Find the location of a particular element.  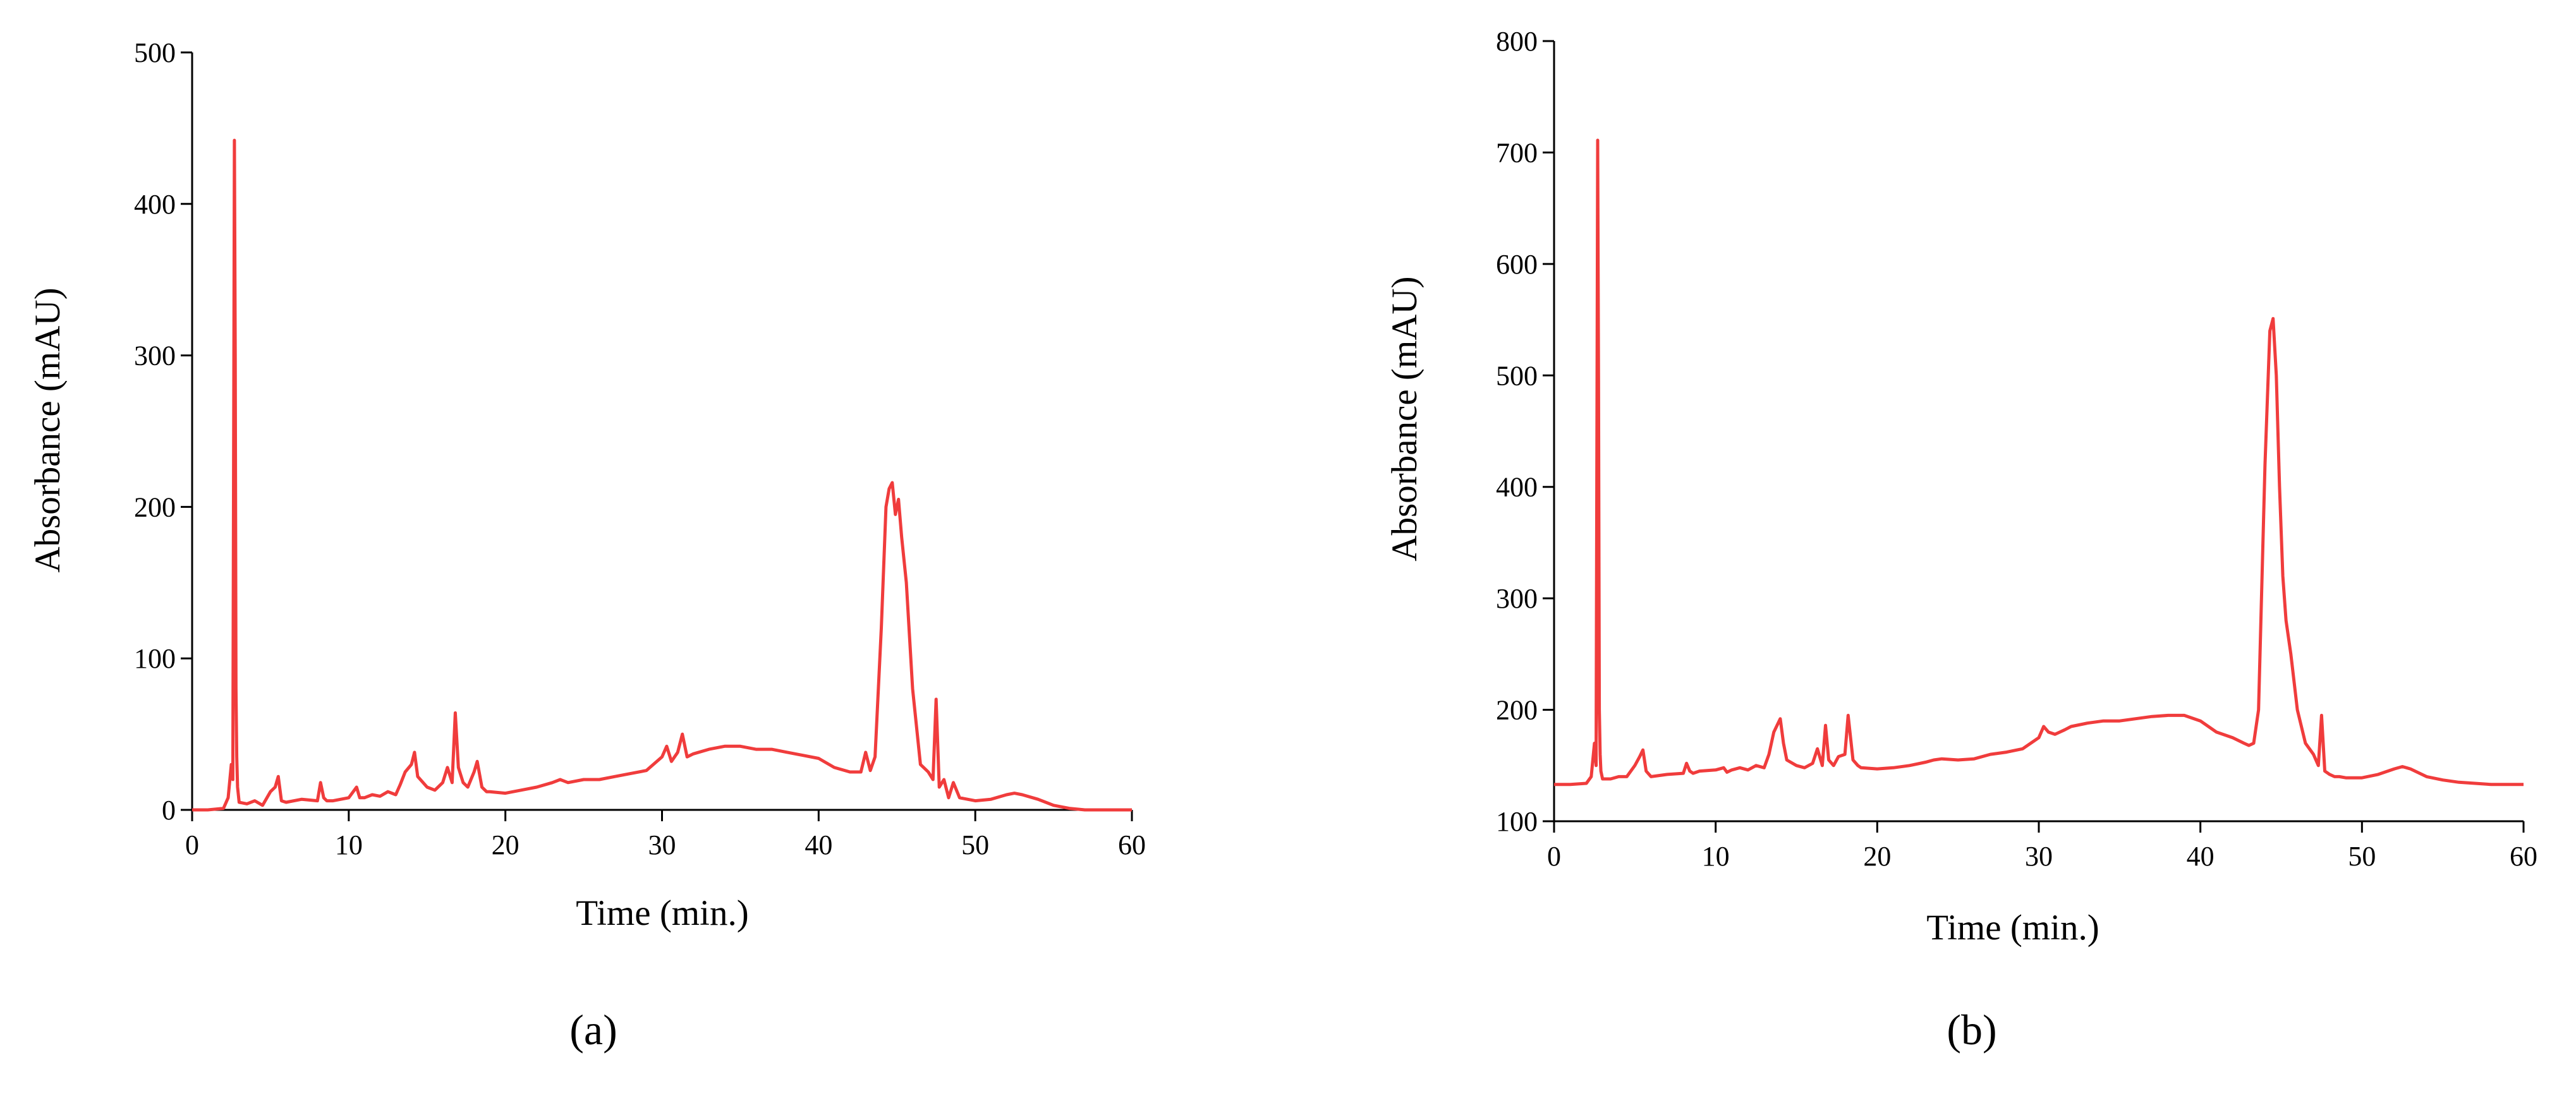

caption: (a) is located at coordinates (593, 1030).